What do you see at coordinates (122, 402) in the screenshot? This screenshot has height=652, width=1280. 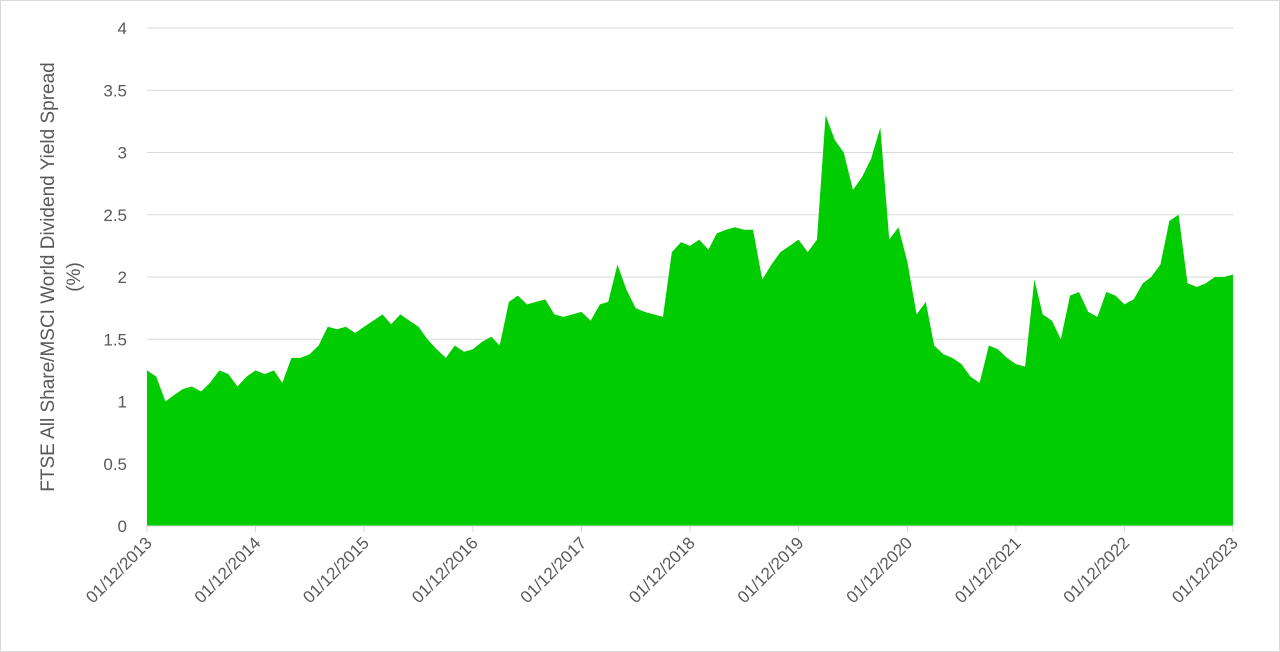 I see `y-tick-label: 1` at bounding box center [122, 402].